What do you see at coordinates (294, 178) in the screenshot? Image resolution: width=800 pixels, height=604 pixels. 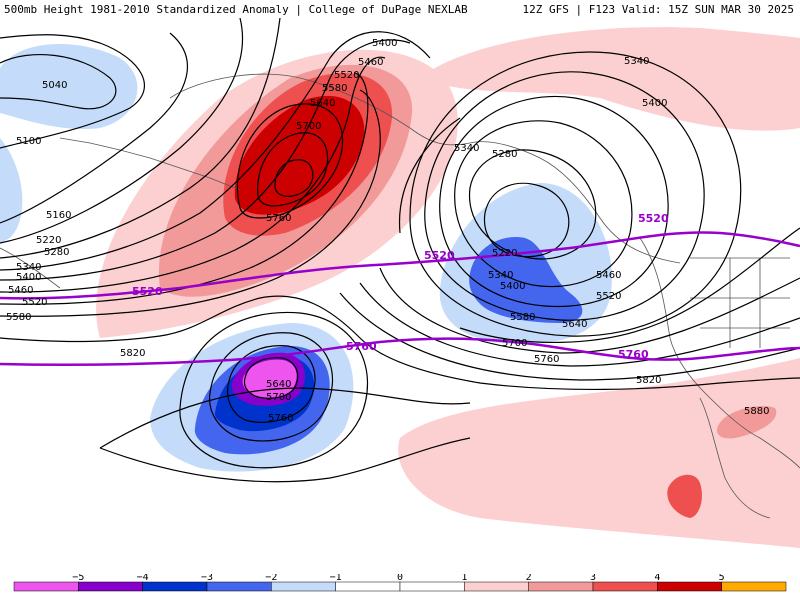 I see `contour-5760-north` at bounding box center [294, 178].